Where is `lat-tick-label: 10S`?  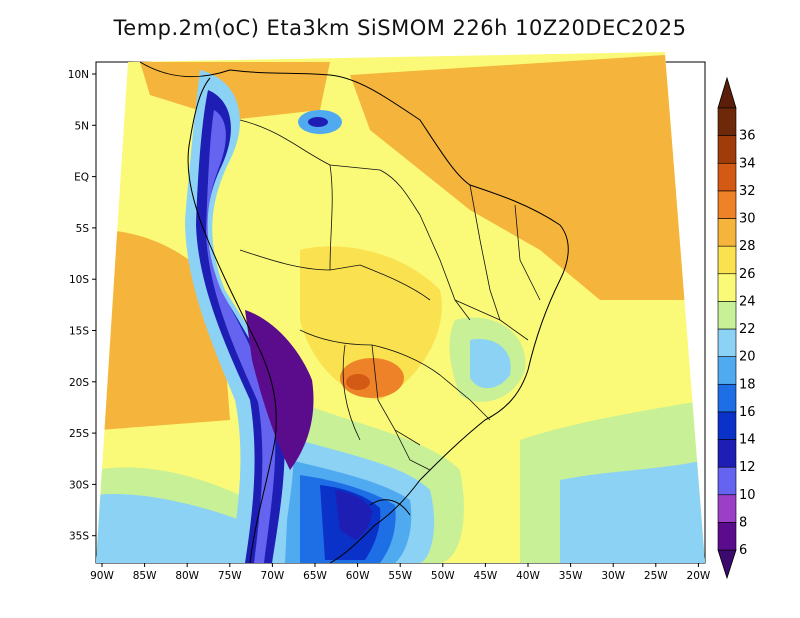
lat-tick-label: 10S is located at coordinates (79, 280).